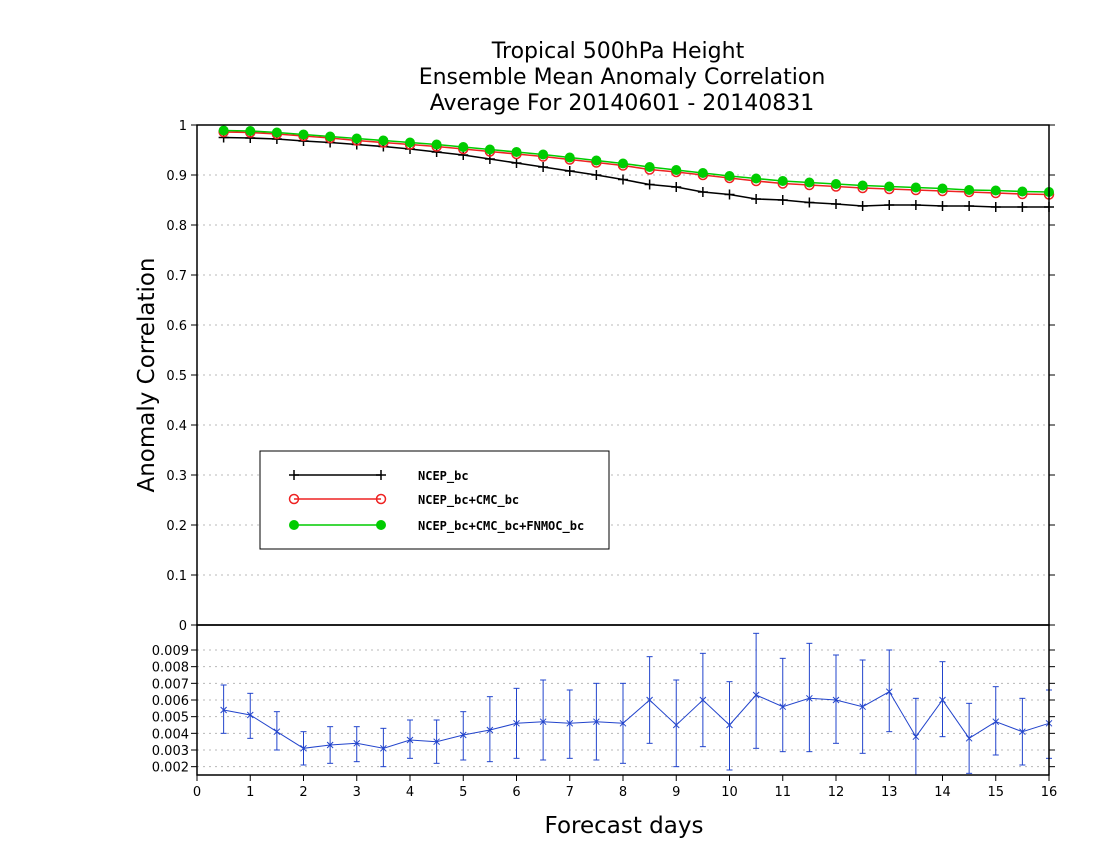  I want to click on upper-y-tick-label: 0.4, so click(176, 426).